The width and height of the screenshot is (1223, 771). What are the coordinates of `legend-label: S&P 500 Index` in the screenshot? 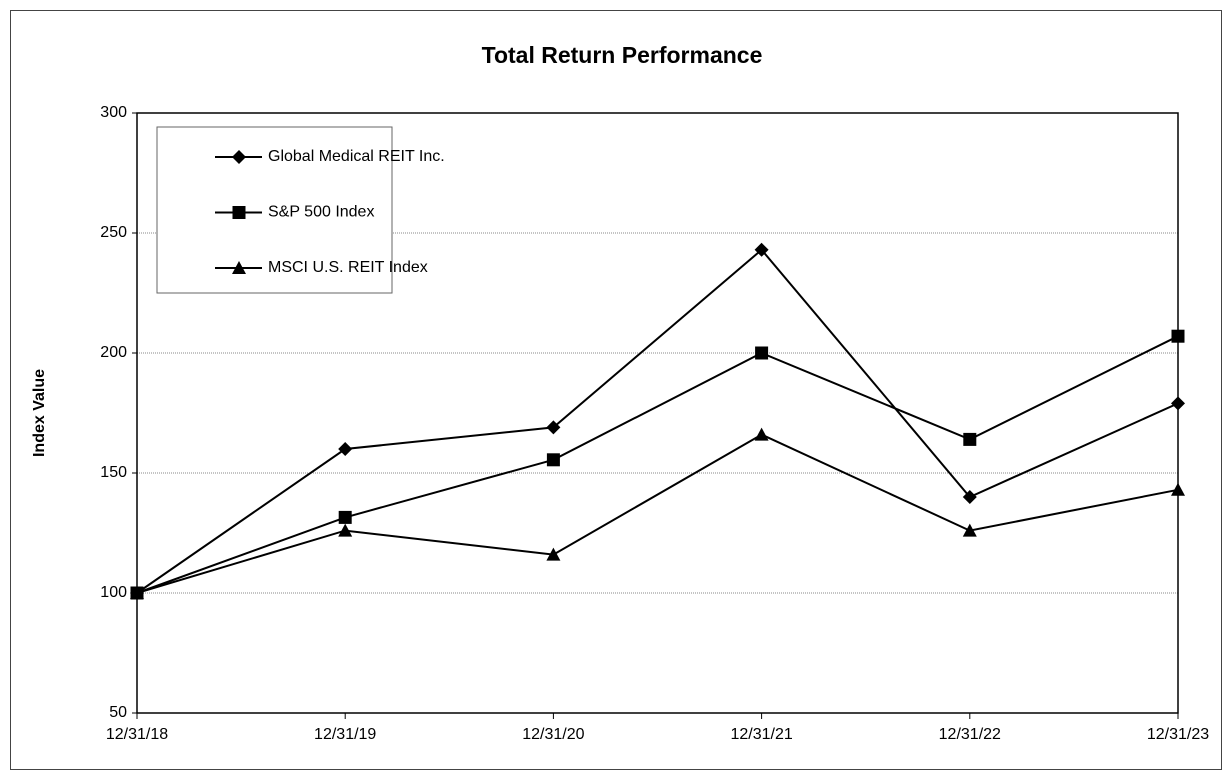 It's located at (321, 212).